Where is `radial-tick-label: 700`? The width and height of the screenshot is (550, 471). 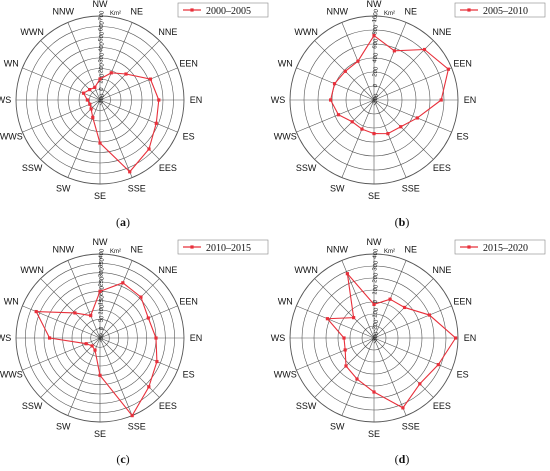
radial-tick-label: 700 is located at coordinates (102, 16).